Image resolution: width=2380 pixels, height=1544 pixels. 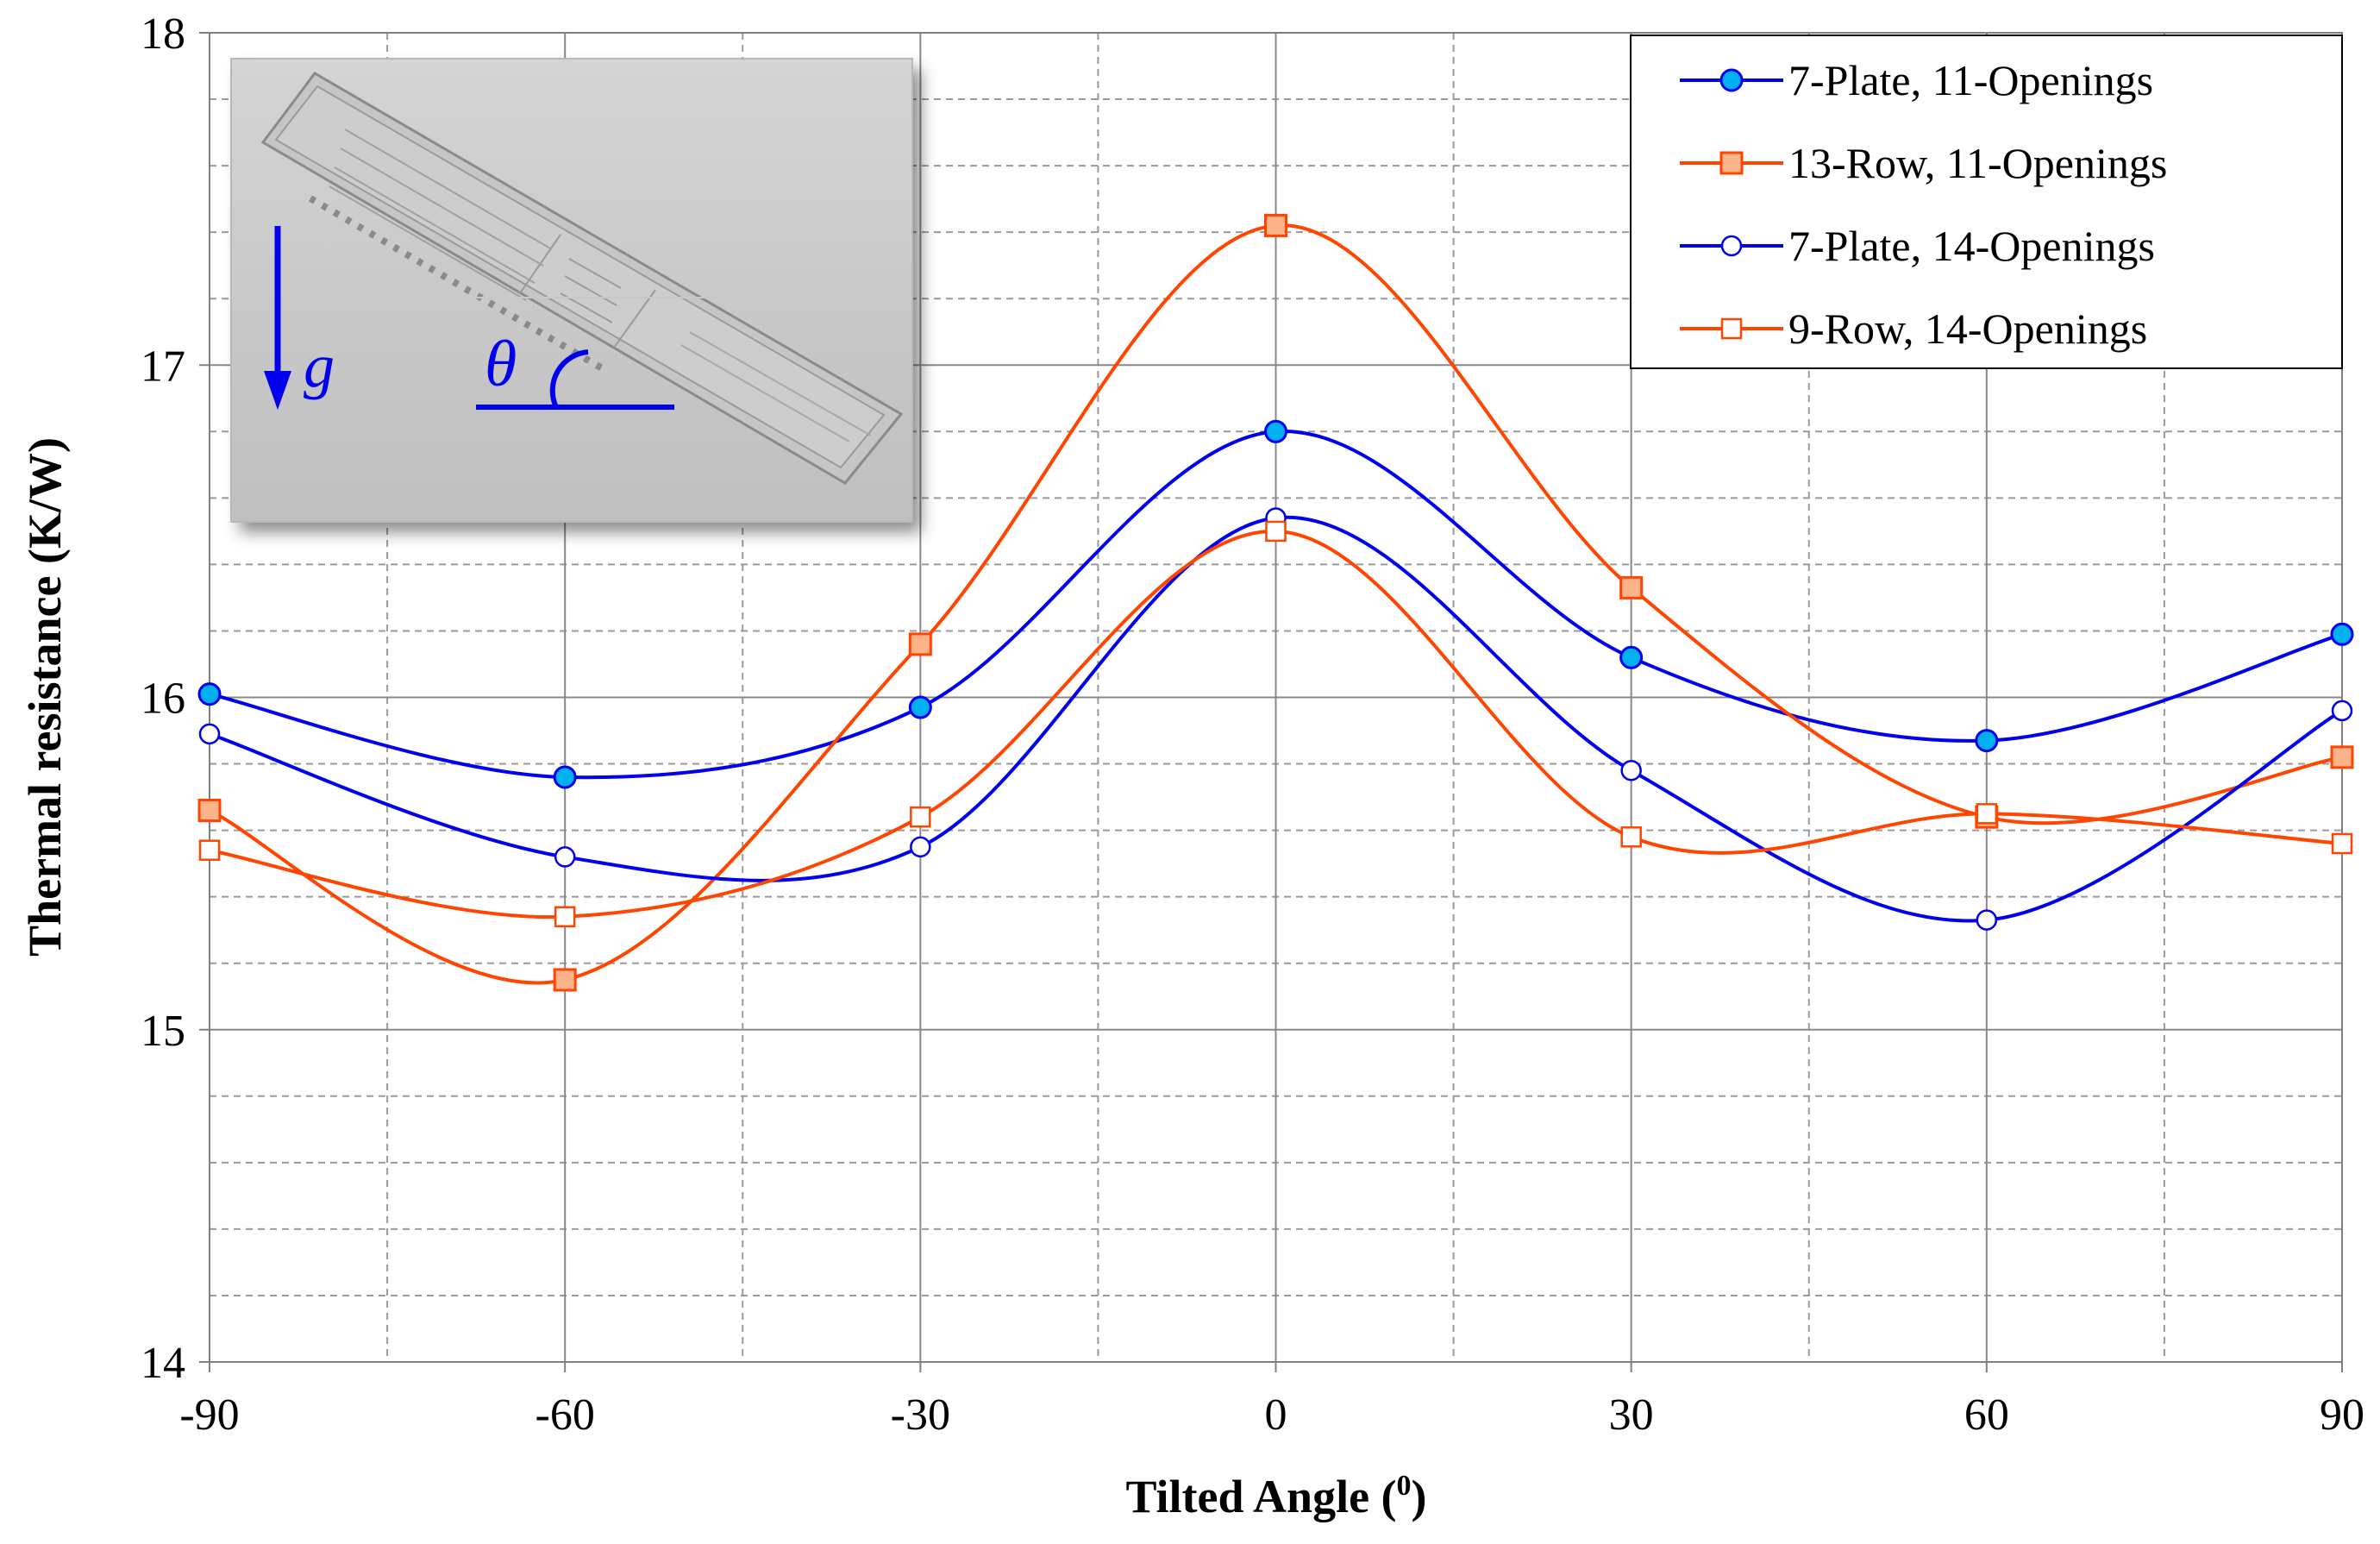 I want to click on legend-item: 9-Row, 14-Openings, so click(x=1914, y=328).